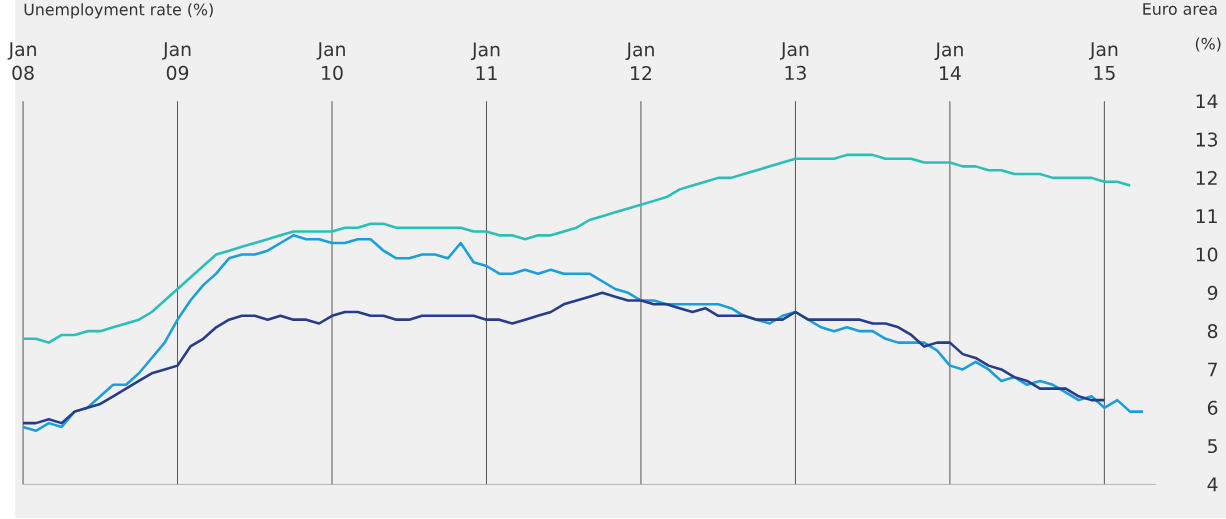  I want to click on y-tick-label: 8, so click(1212, 331).